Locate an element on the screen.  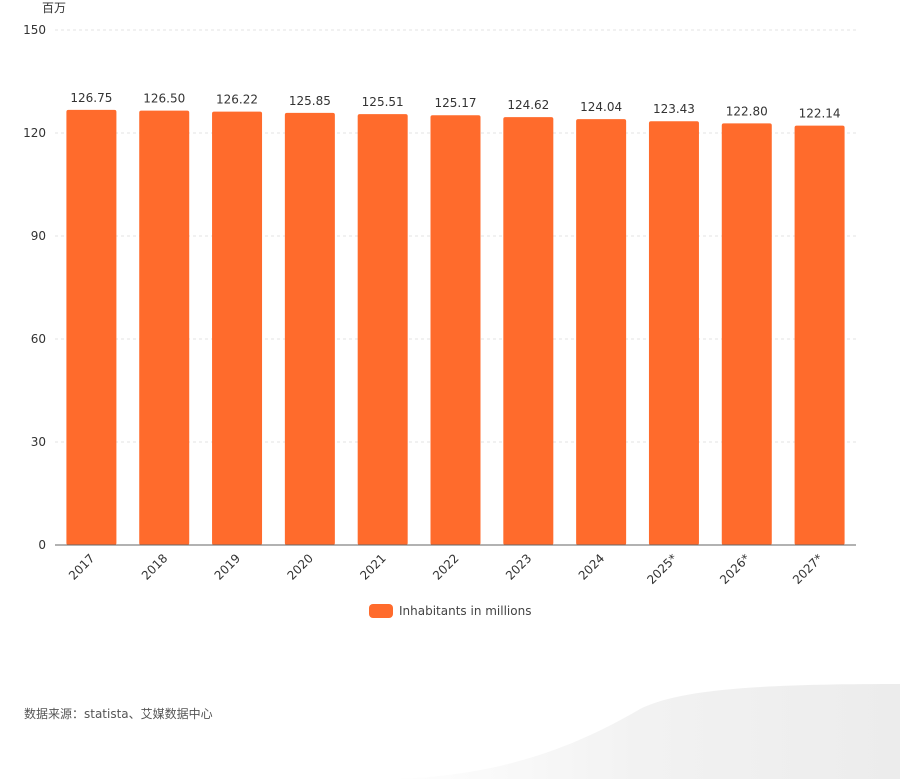
data-label: 122.14 is located at coordinates (820, 114).